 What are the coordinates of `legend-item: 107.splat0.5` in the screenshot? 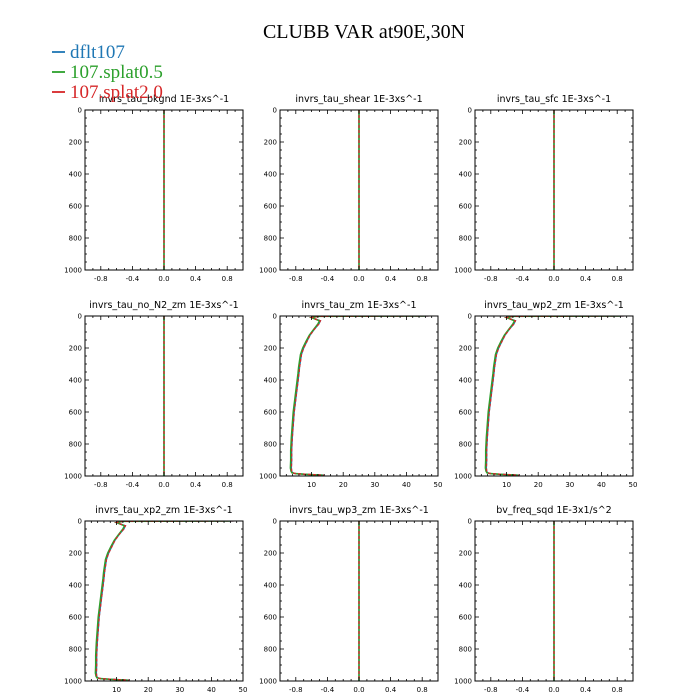 It's located at (107, 72).